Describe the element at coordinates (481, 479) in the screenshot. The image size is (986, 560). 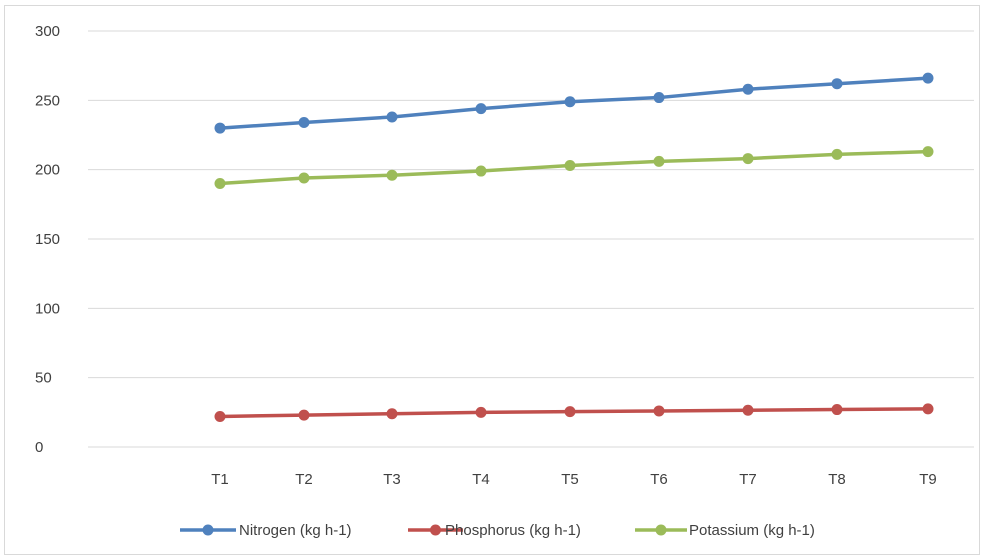
I see `x-tick-label: T4` at that location.